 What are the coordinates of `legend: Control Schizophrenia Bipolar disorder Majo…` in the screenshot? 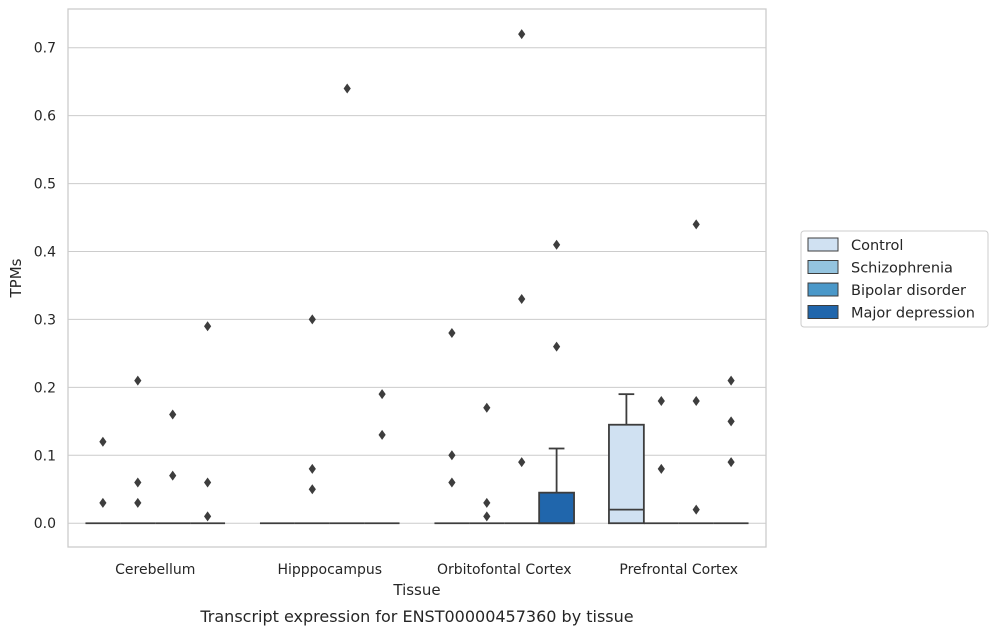 It's located at (894, 279).